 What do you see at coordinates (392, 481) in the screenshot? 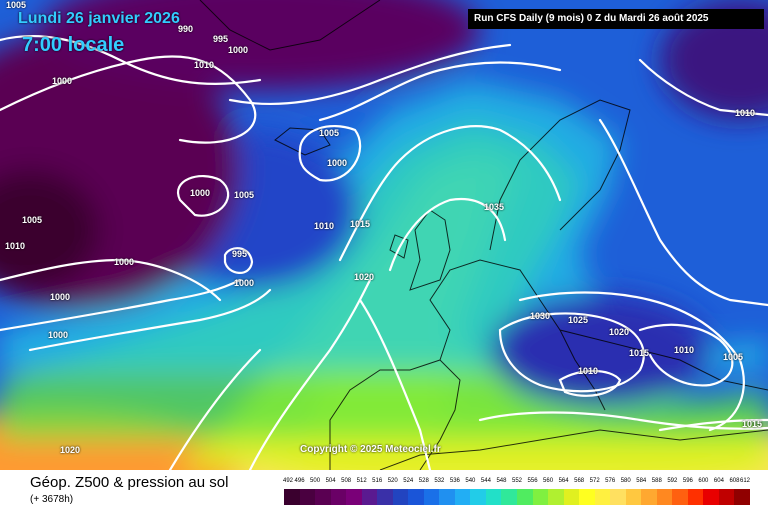
I see `legend-tick-label: 520` at bounding box center [392, 481].